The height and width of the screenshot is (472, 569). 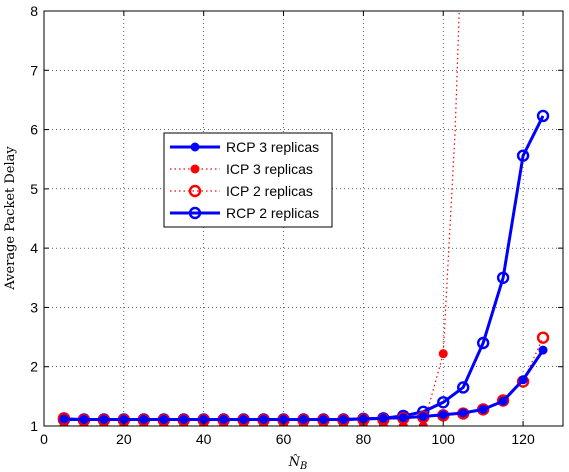 I want to click on legend-label: RCP 3 replicas, so click(x=272, y=147).